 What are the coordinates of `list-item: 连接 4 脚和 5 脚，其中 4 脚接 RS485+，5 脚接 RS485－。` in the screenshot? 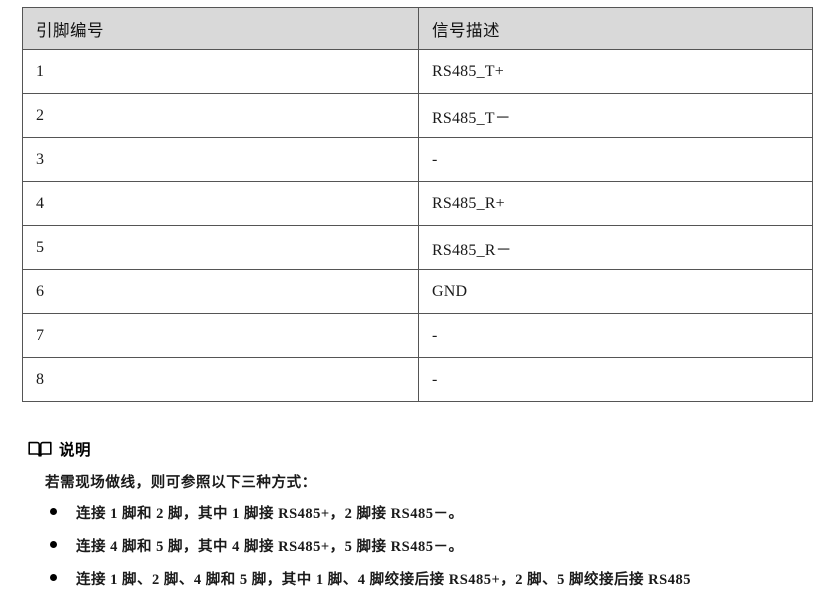 It's located at (439, 545).